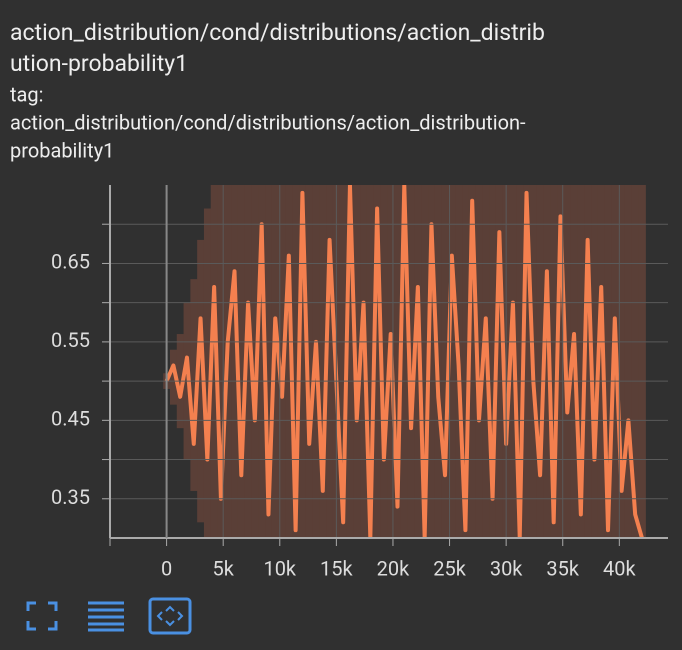 This screenshot has width=682, height=650. Describe the element at coordinates (27, 94) in the screenshot. I see `tag-label: tag:` at that location.